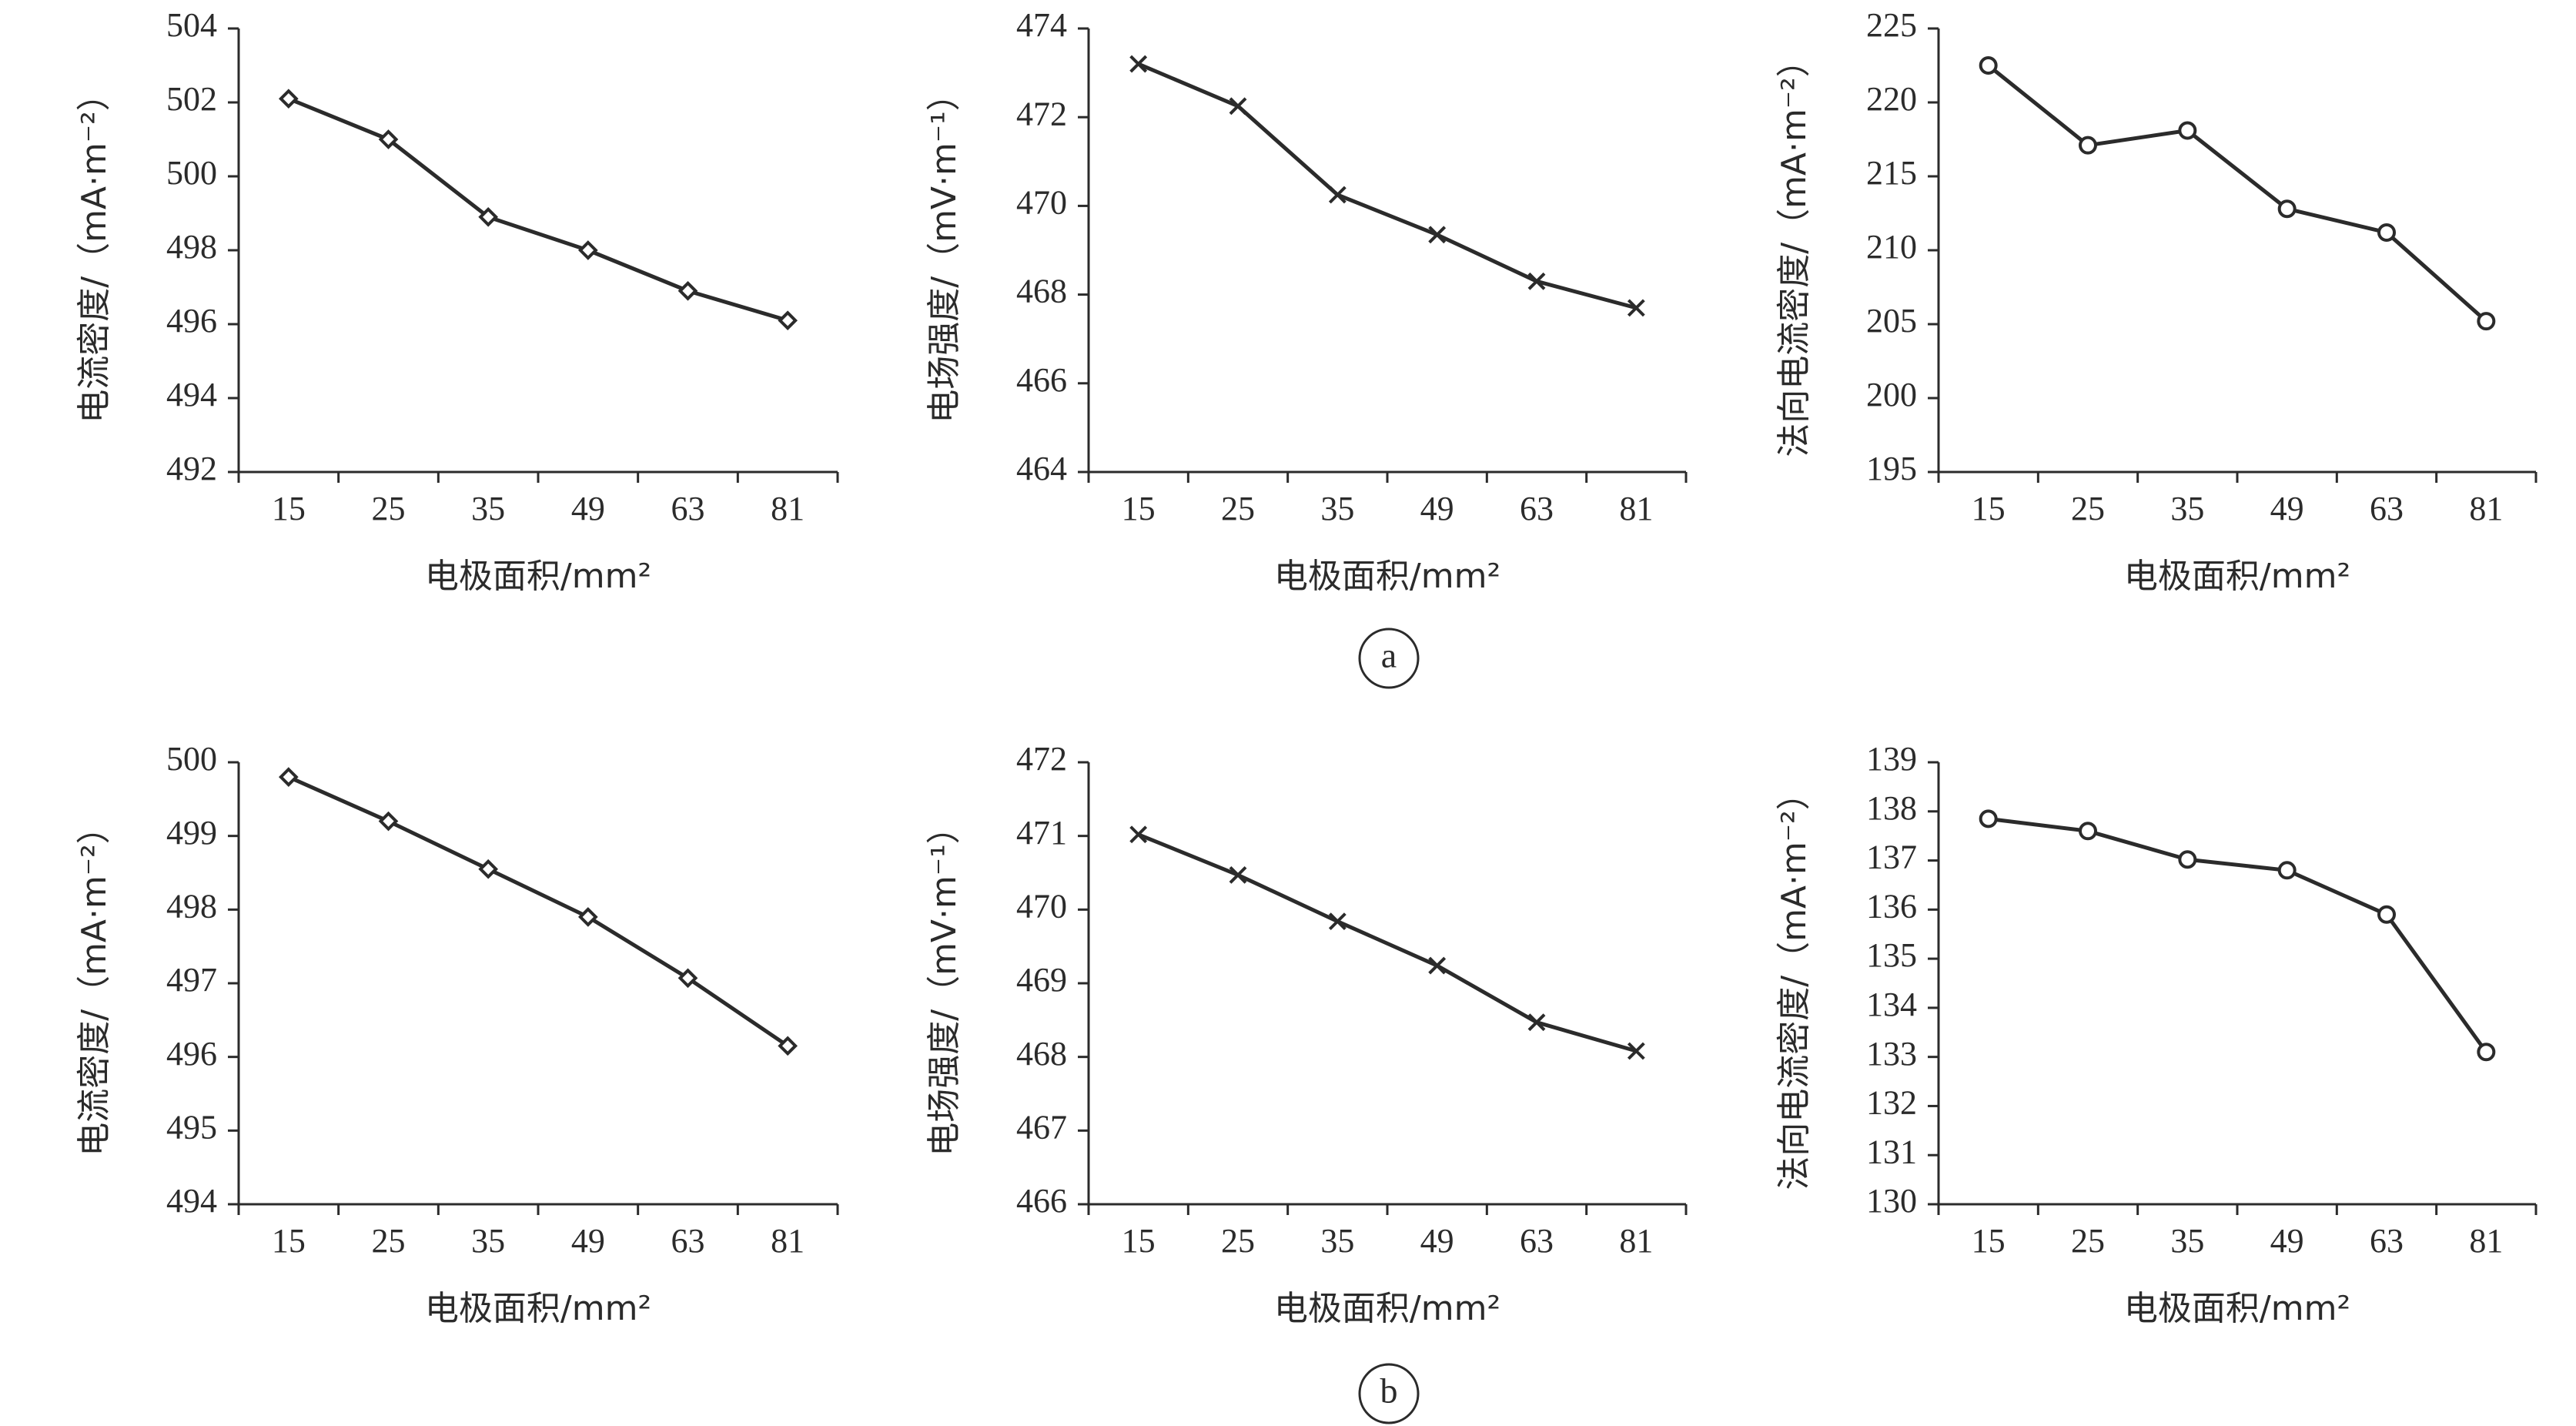 The width and height of the screenshot is (2576, 1426). Describe the element at coordinates (1891, 247) in the screenshot. I see `normal-current-density-a-y-tick-label: 210` at that location.